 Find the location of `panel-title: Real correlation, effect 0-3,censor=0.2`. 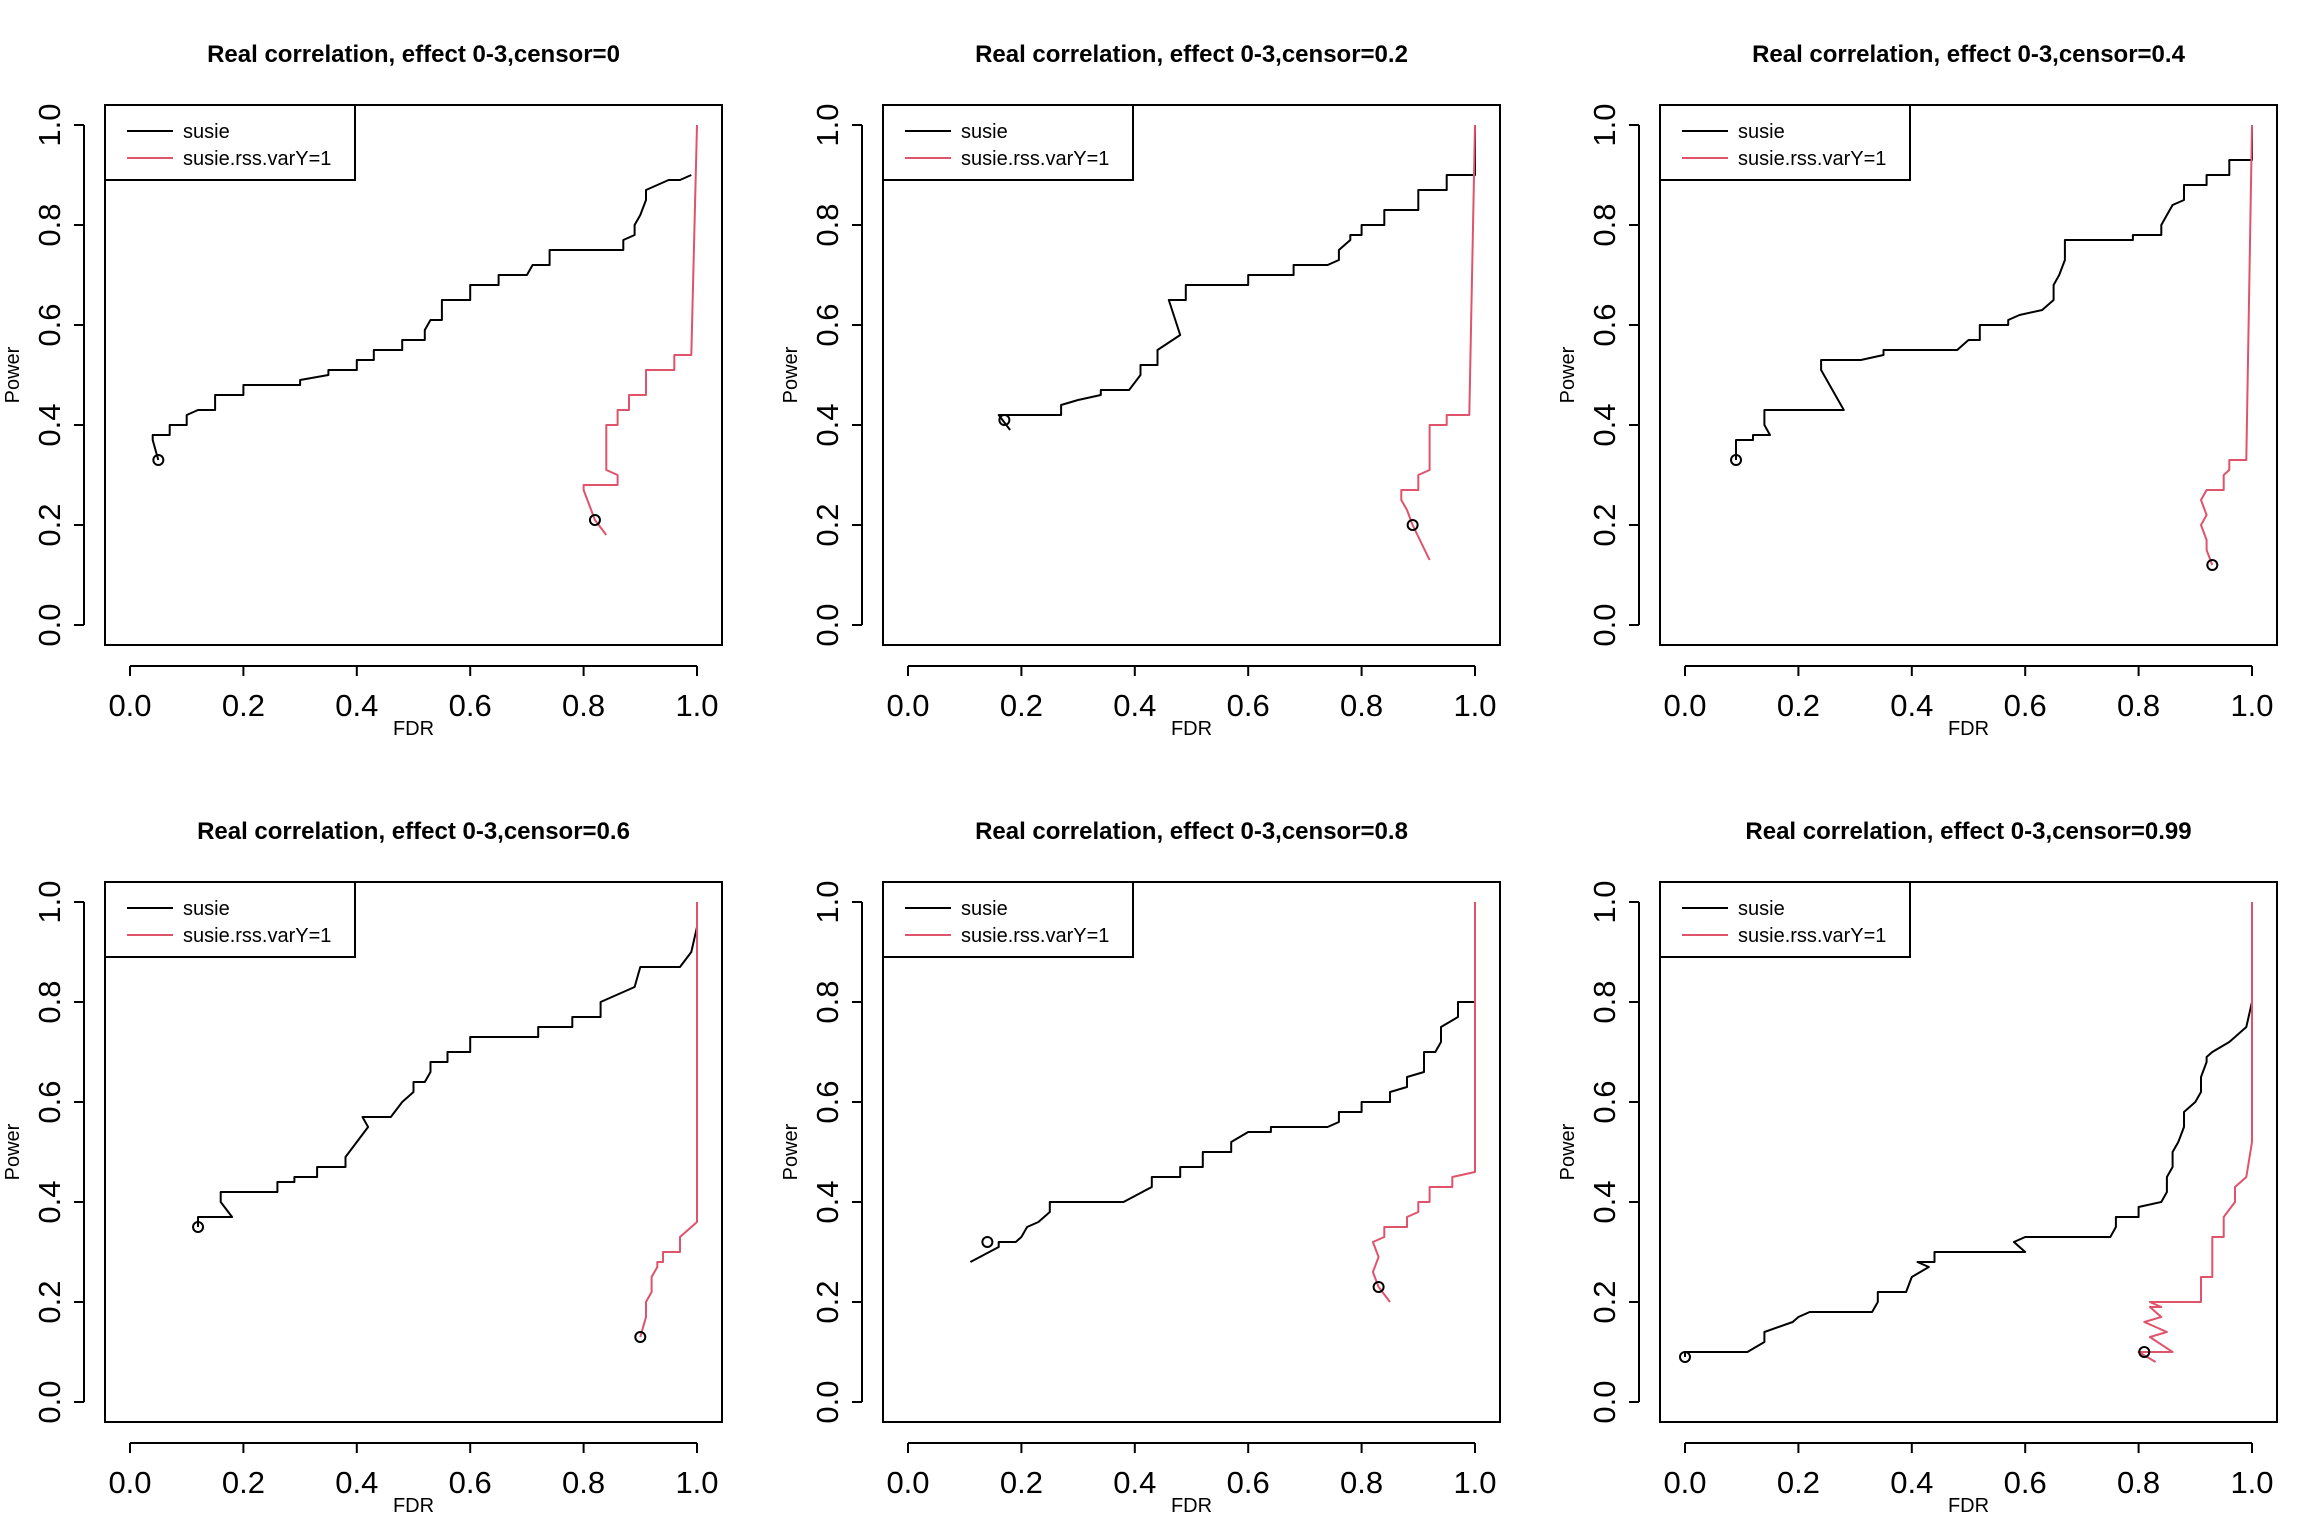

panel-title: Real correlation, effect 0-3,censor=0.2 is located at coordinates (1191, 54).